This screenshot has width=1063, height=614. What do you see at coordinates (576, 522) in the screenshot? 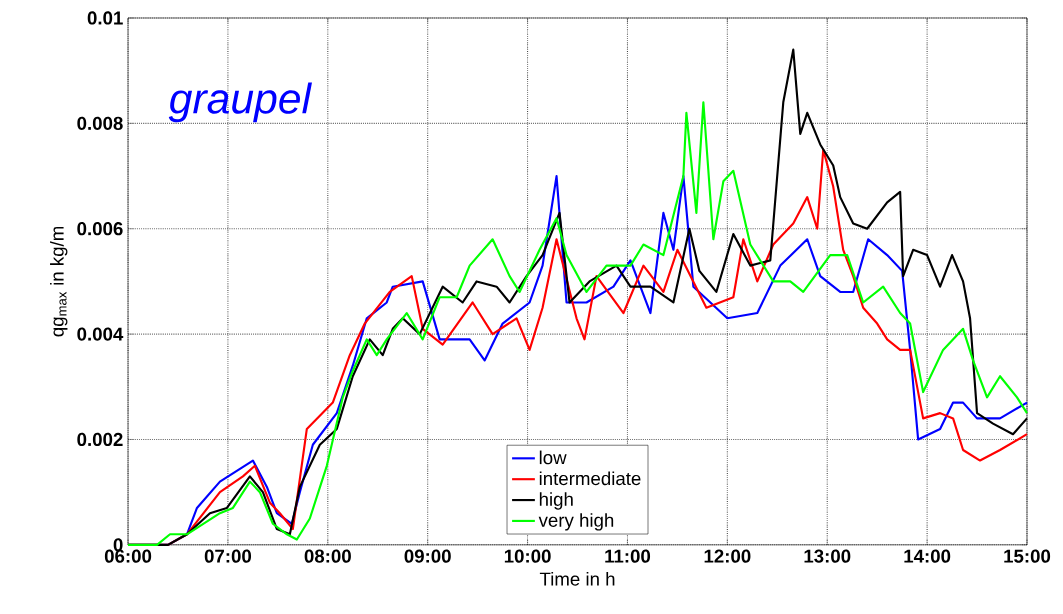
I see `legend-label: very high` at bounding box center [576, 522].